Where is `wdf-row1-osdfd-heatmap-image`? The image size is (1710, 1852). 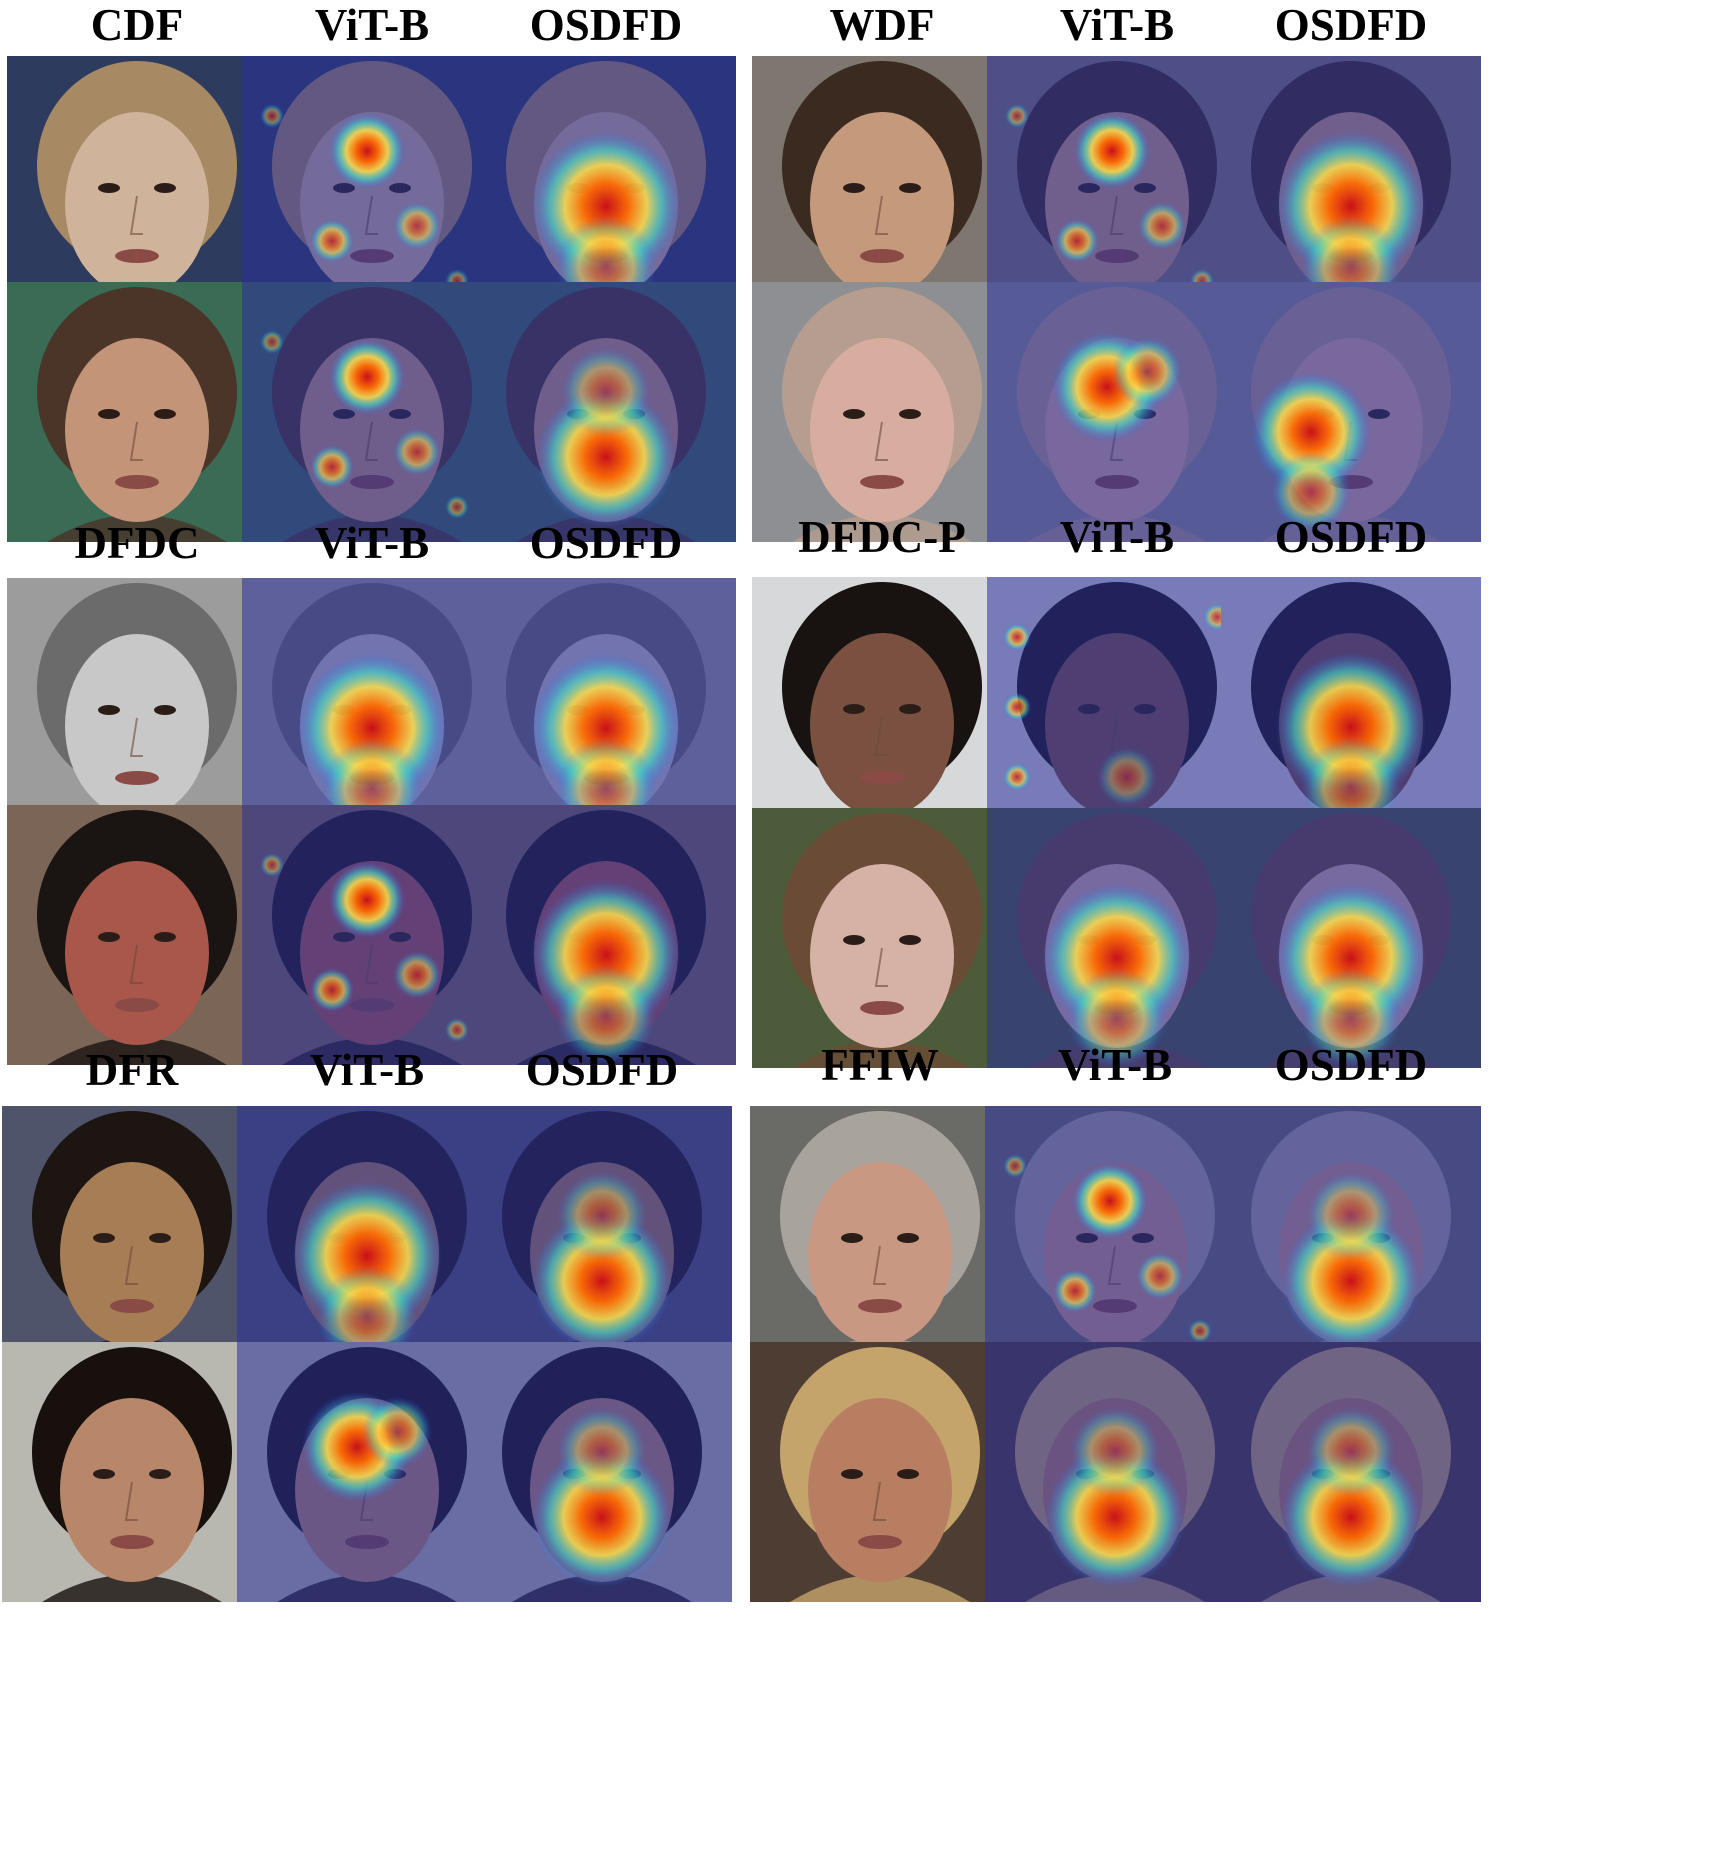
wdf-row1-osdfd-heatmap-image is located at coordinates (1351, 186).